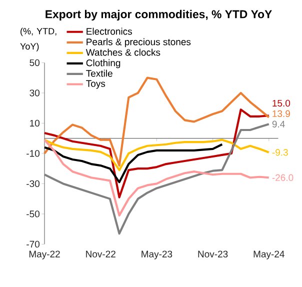 This screenshot has height=287, width=302. Describe the element at coordinates (96, 84) in the screenshot. I see `legend-label: Toys` at that location.